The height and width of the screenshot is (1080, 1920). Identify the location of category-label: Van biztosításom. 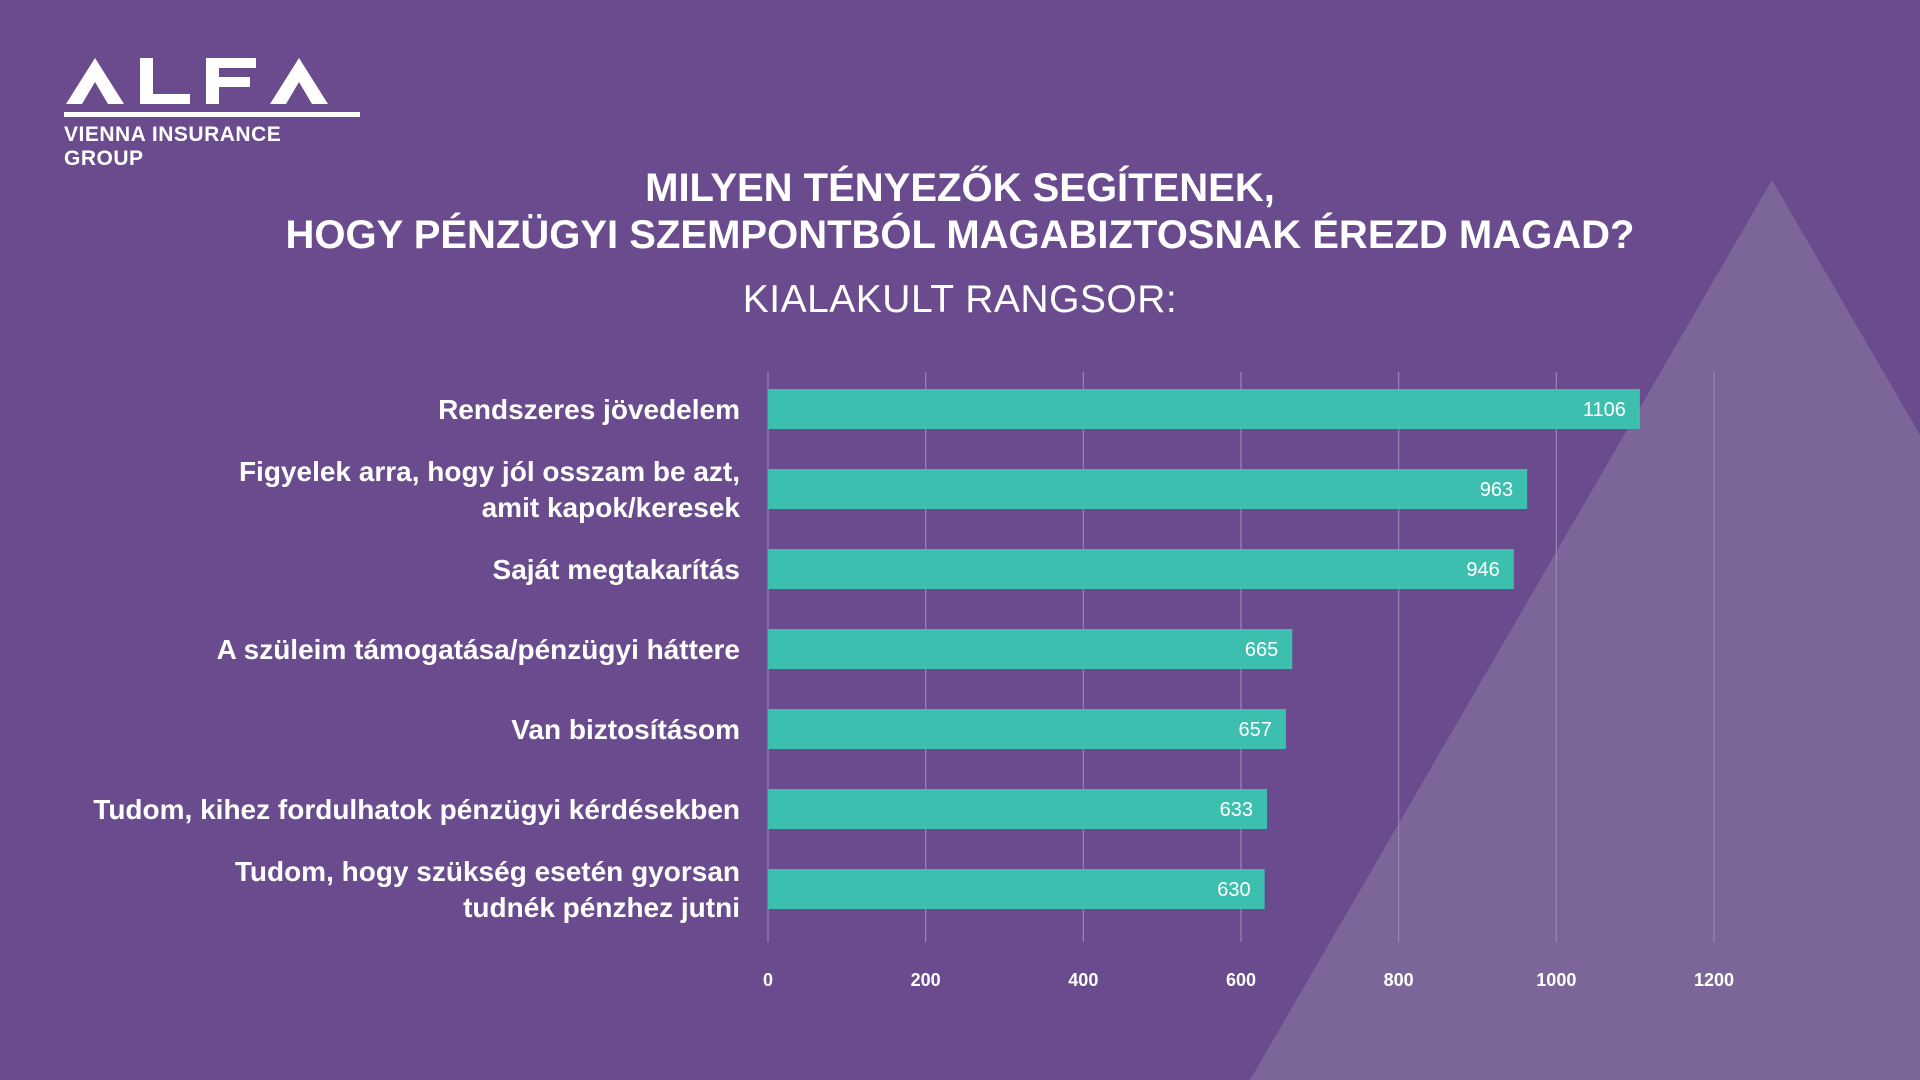
(625, 729).